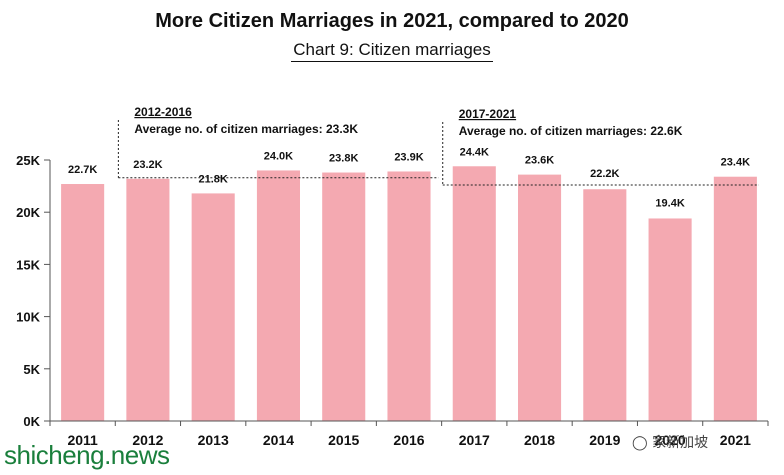  Describe the element at coordinates (670, 319) in the screenshot. I see `bar-2020` at that location.